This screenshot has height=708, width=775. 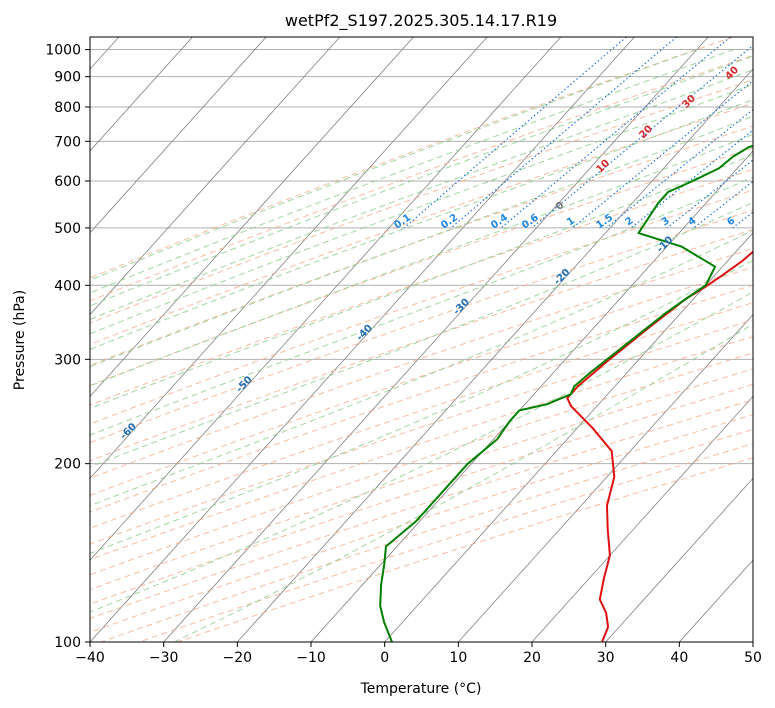 I want to click on y-axis-title: Pressure (hPa), so click(x=20, y=340).